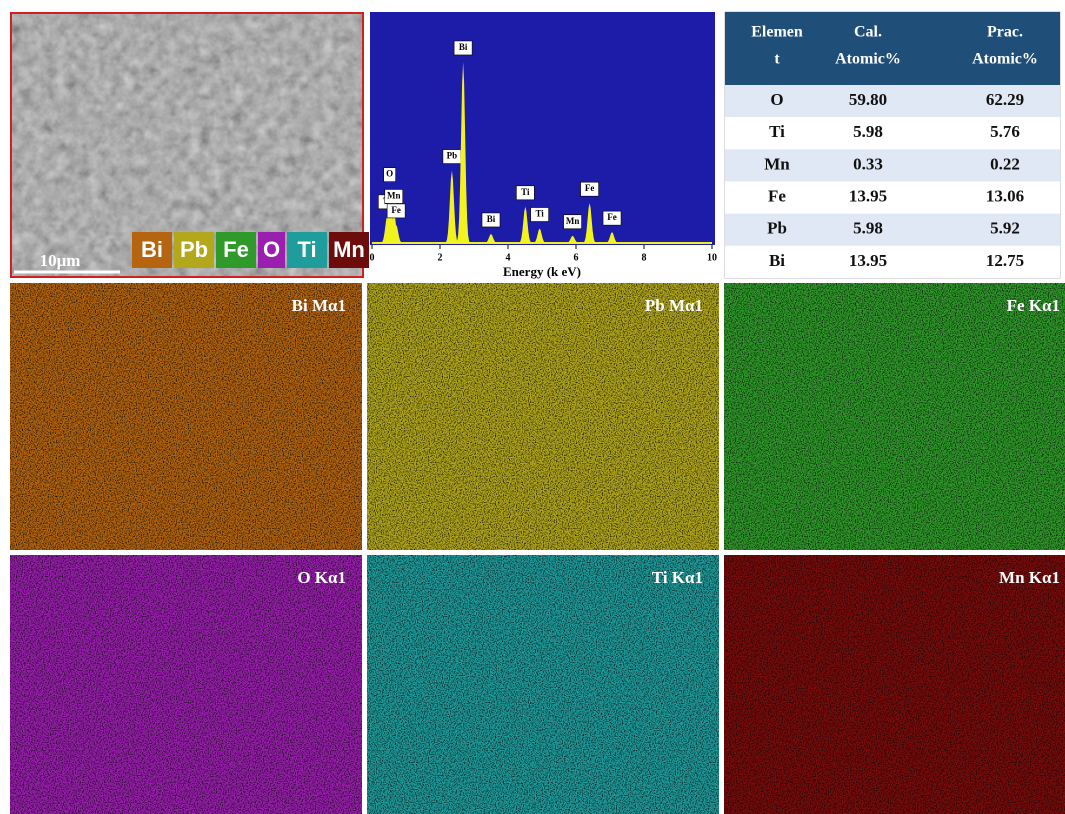  I want to click on table-cell: 5.92, so click(1005, 228).